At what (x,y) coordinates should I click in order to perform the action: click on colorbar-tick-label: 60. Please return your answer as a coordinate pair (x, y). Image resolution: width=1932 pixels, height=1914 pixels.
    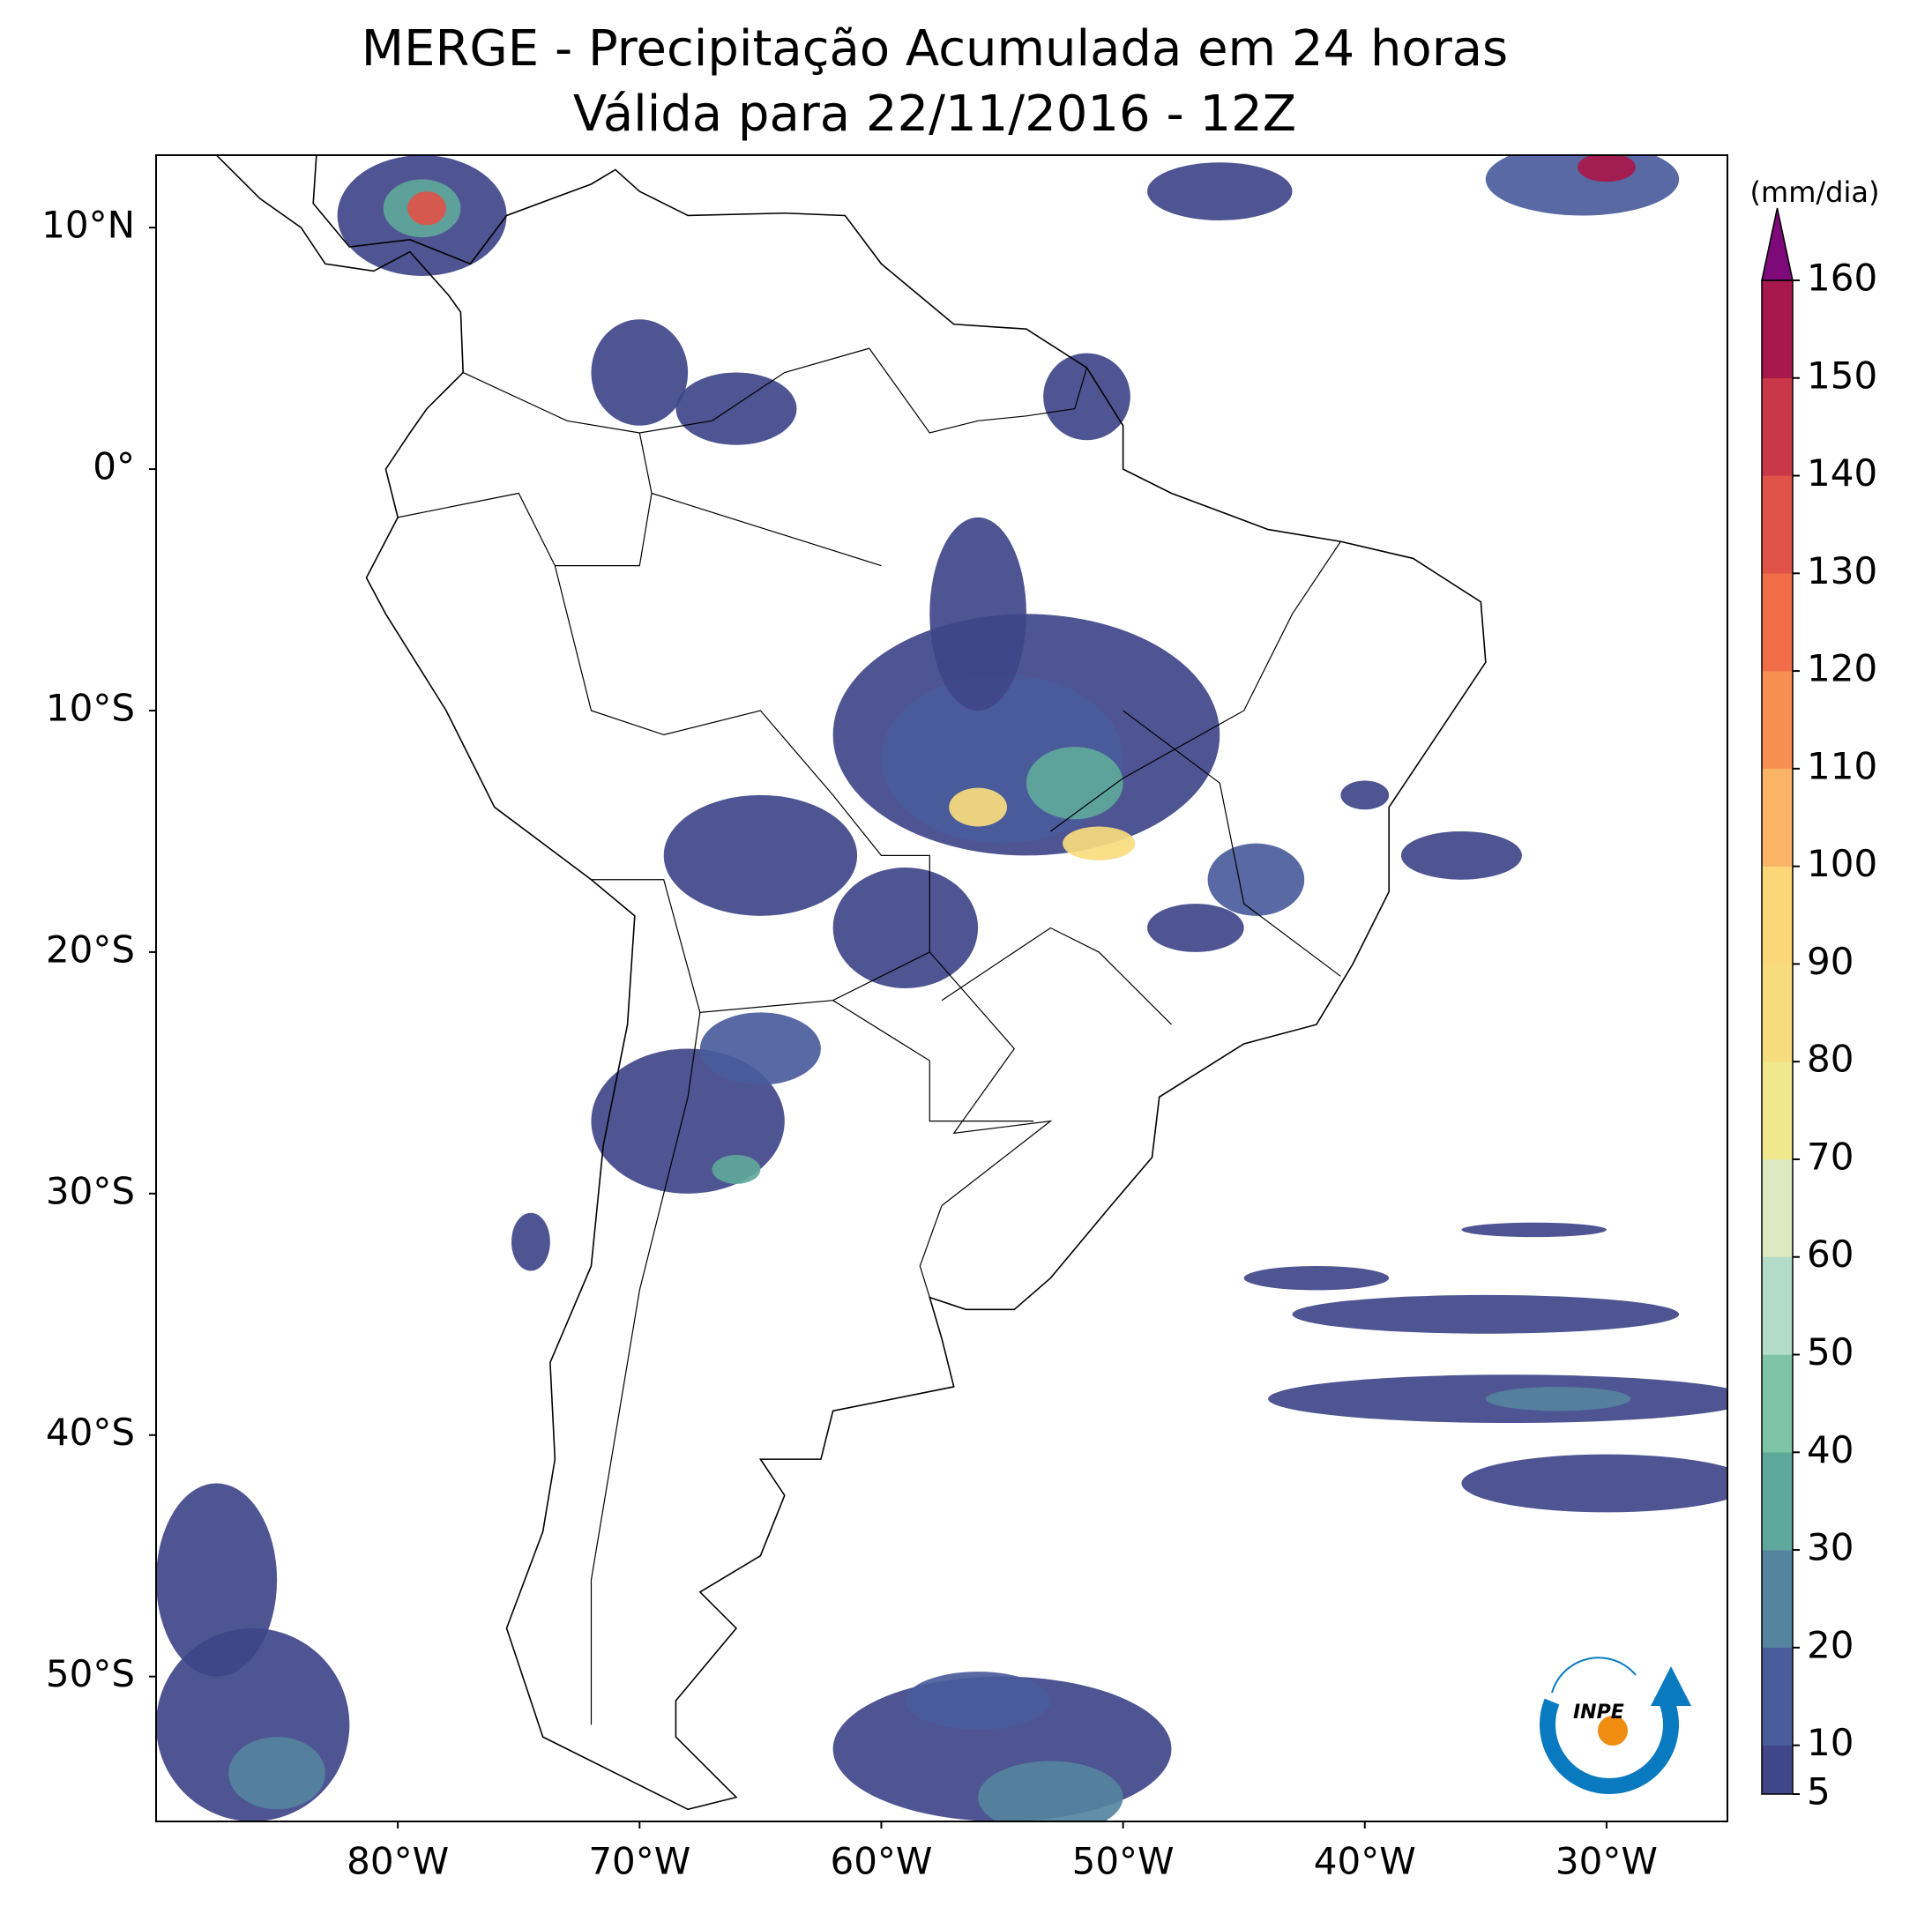
    Looking at the image, I should click on (1830, 1254).